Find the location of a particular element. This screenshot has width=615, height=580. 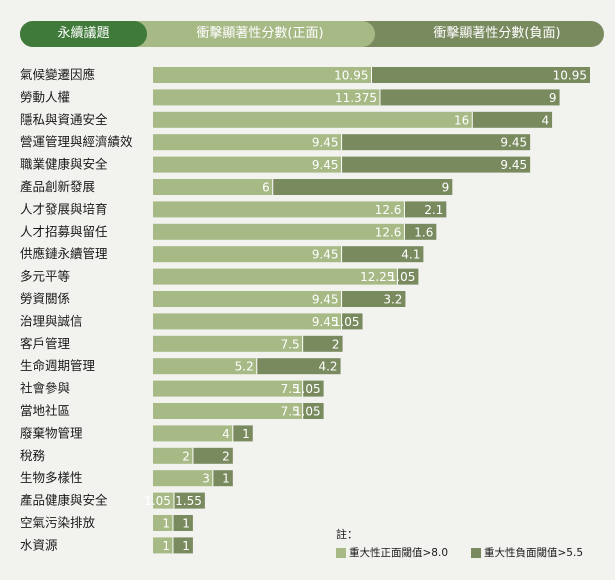

value-label-positive: 10.95 is located at coordinates (351, 76).